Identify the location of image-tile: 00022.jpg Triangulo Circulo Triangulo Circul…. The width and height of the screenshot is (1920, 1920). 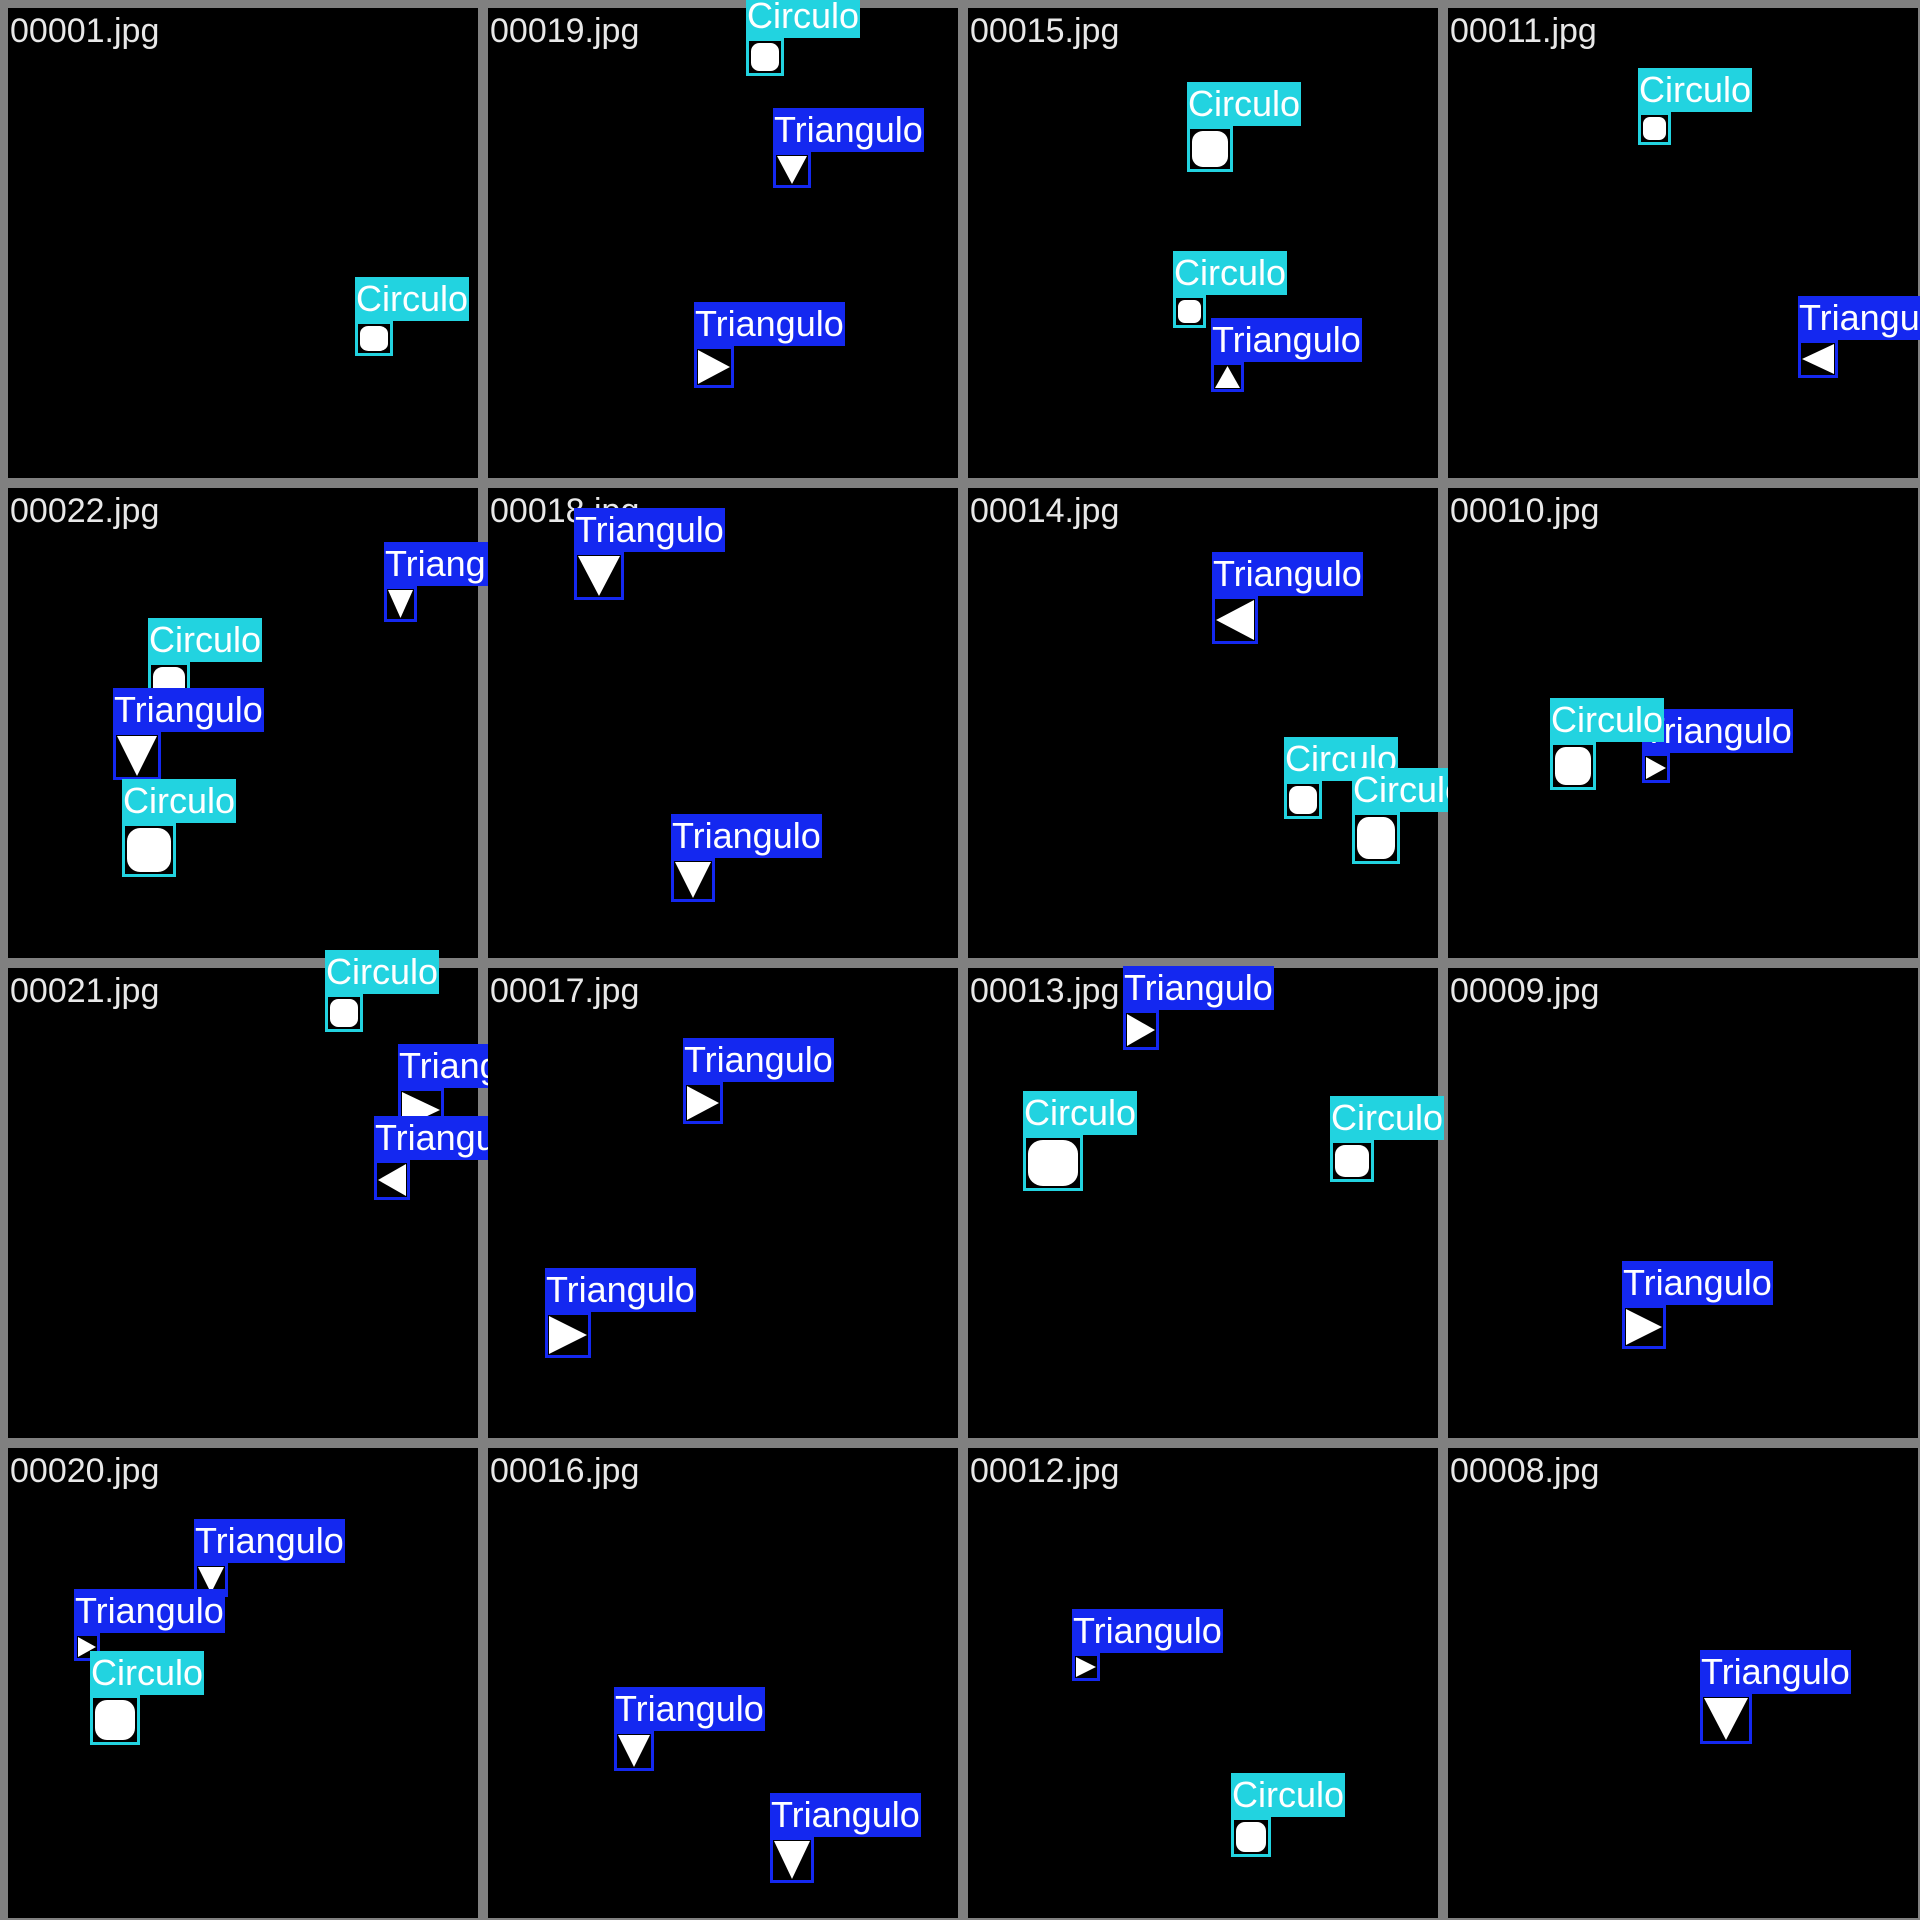
(271, 723).